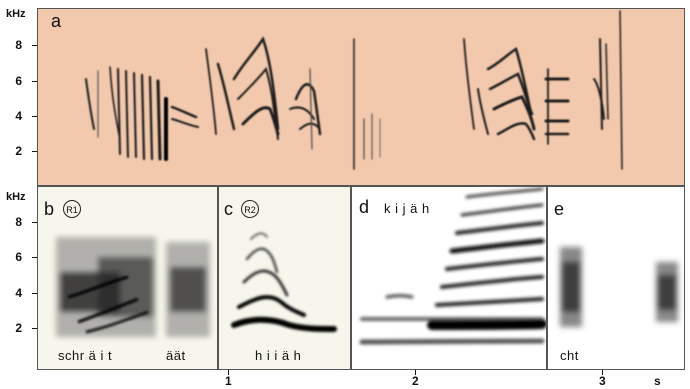 This screenshot has height=389, width=690. What do you see at coordinates (284, 282) in the screenshot?
I see `spectrogram-c-traces` at bounding box center [284, 282].